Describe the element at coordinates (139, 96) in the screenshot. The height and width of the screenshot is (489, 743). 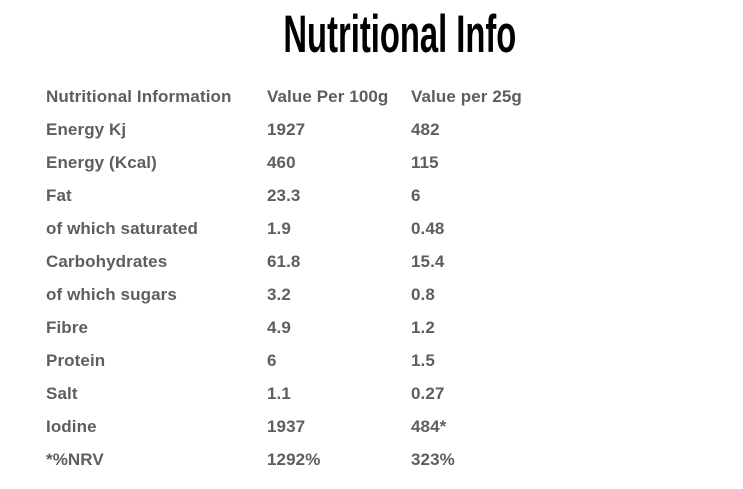
I see `header-nutritional-information: Nutritional Information` at that location.